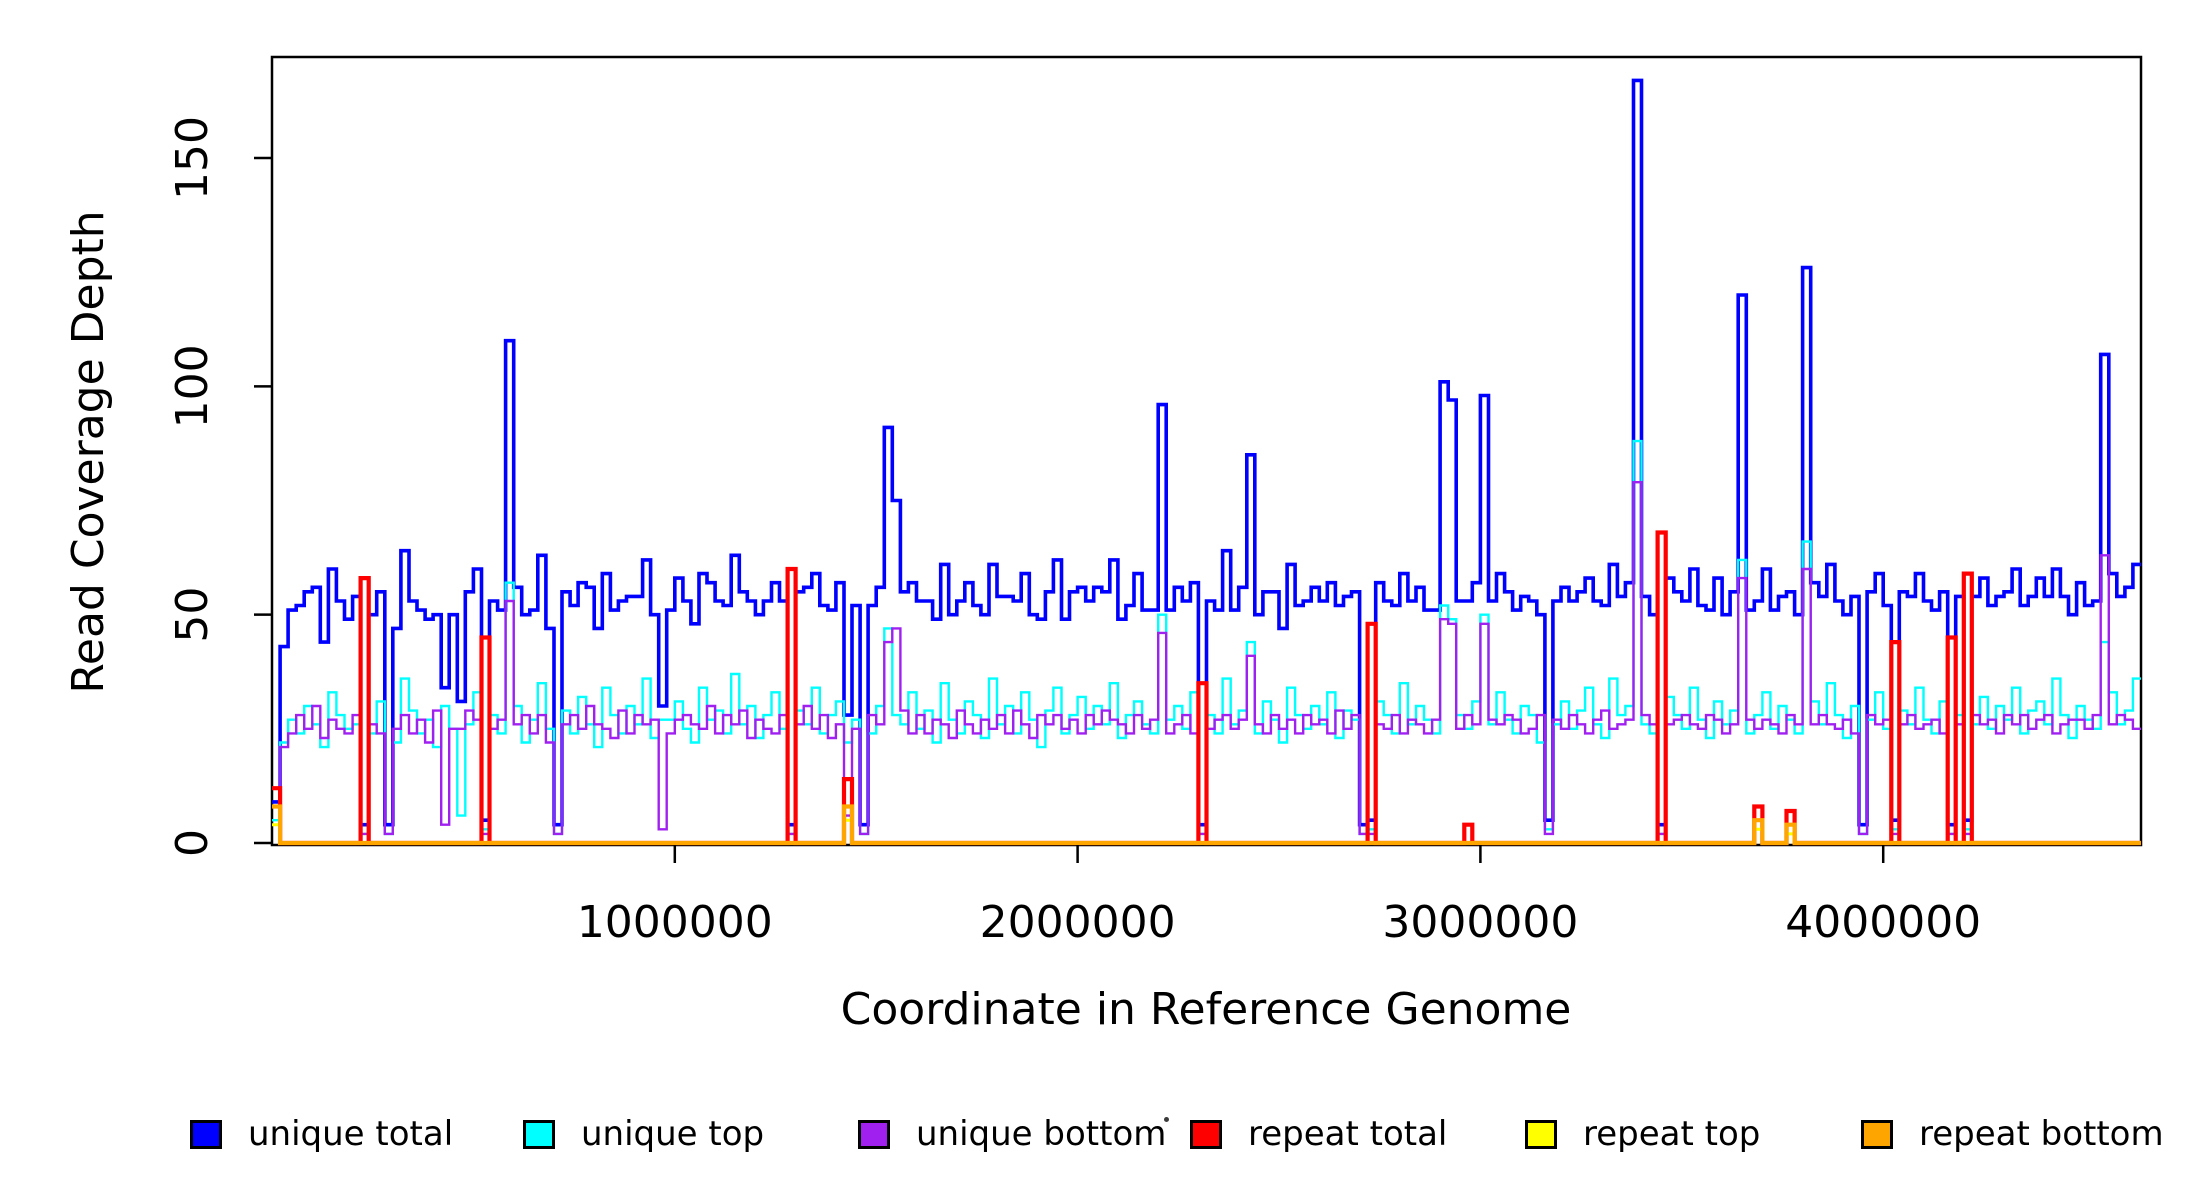 The image size is (2200, 1200). Describe the element at coordinates (673, 1134) in the screenshot. I see `legend-item-label: unique top` at that location.